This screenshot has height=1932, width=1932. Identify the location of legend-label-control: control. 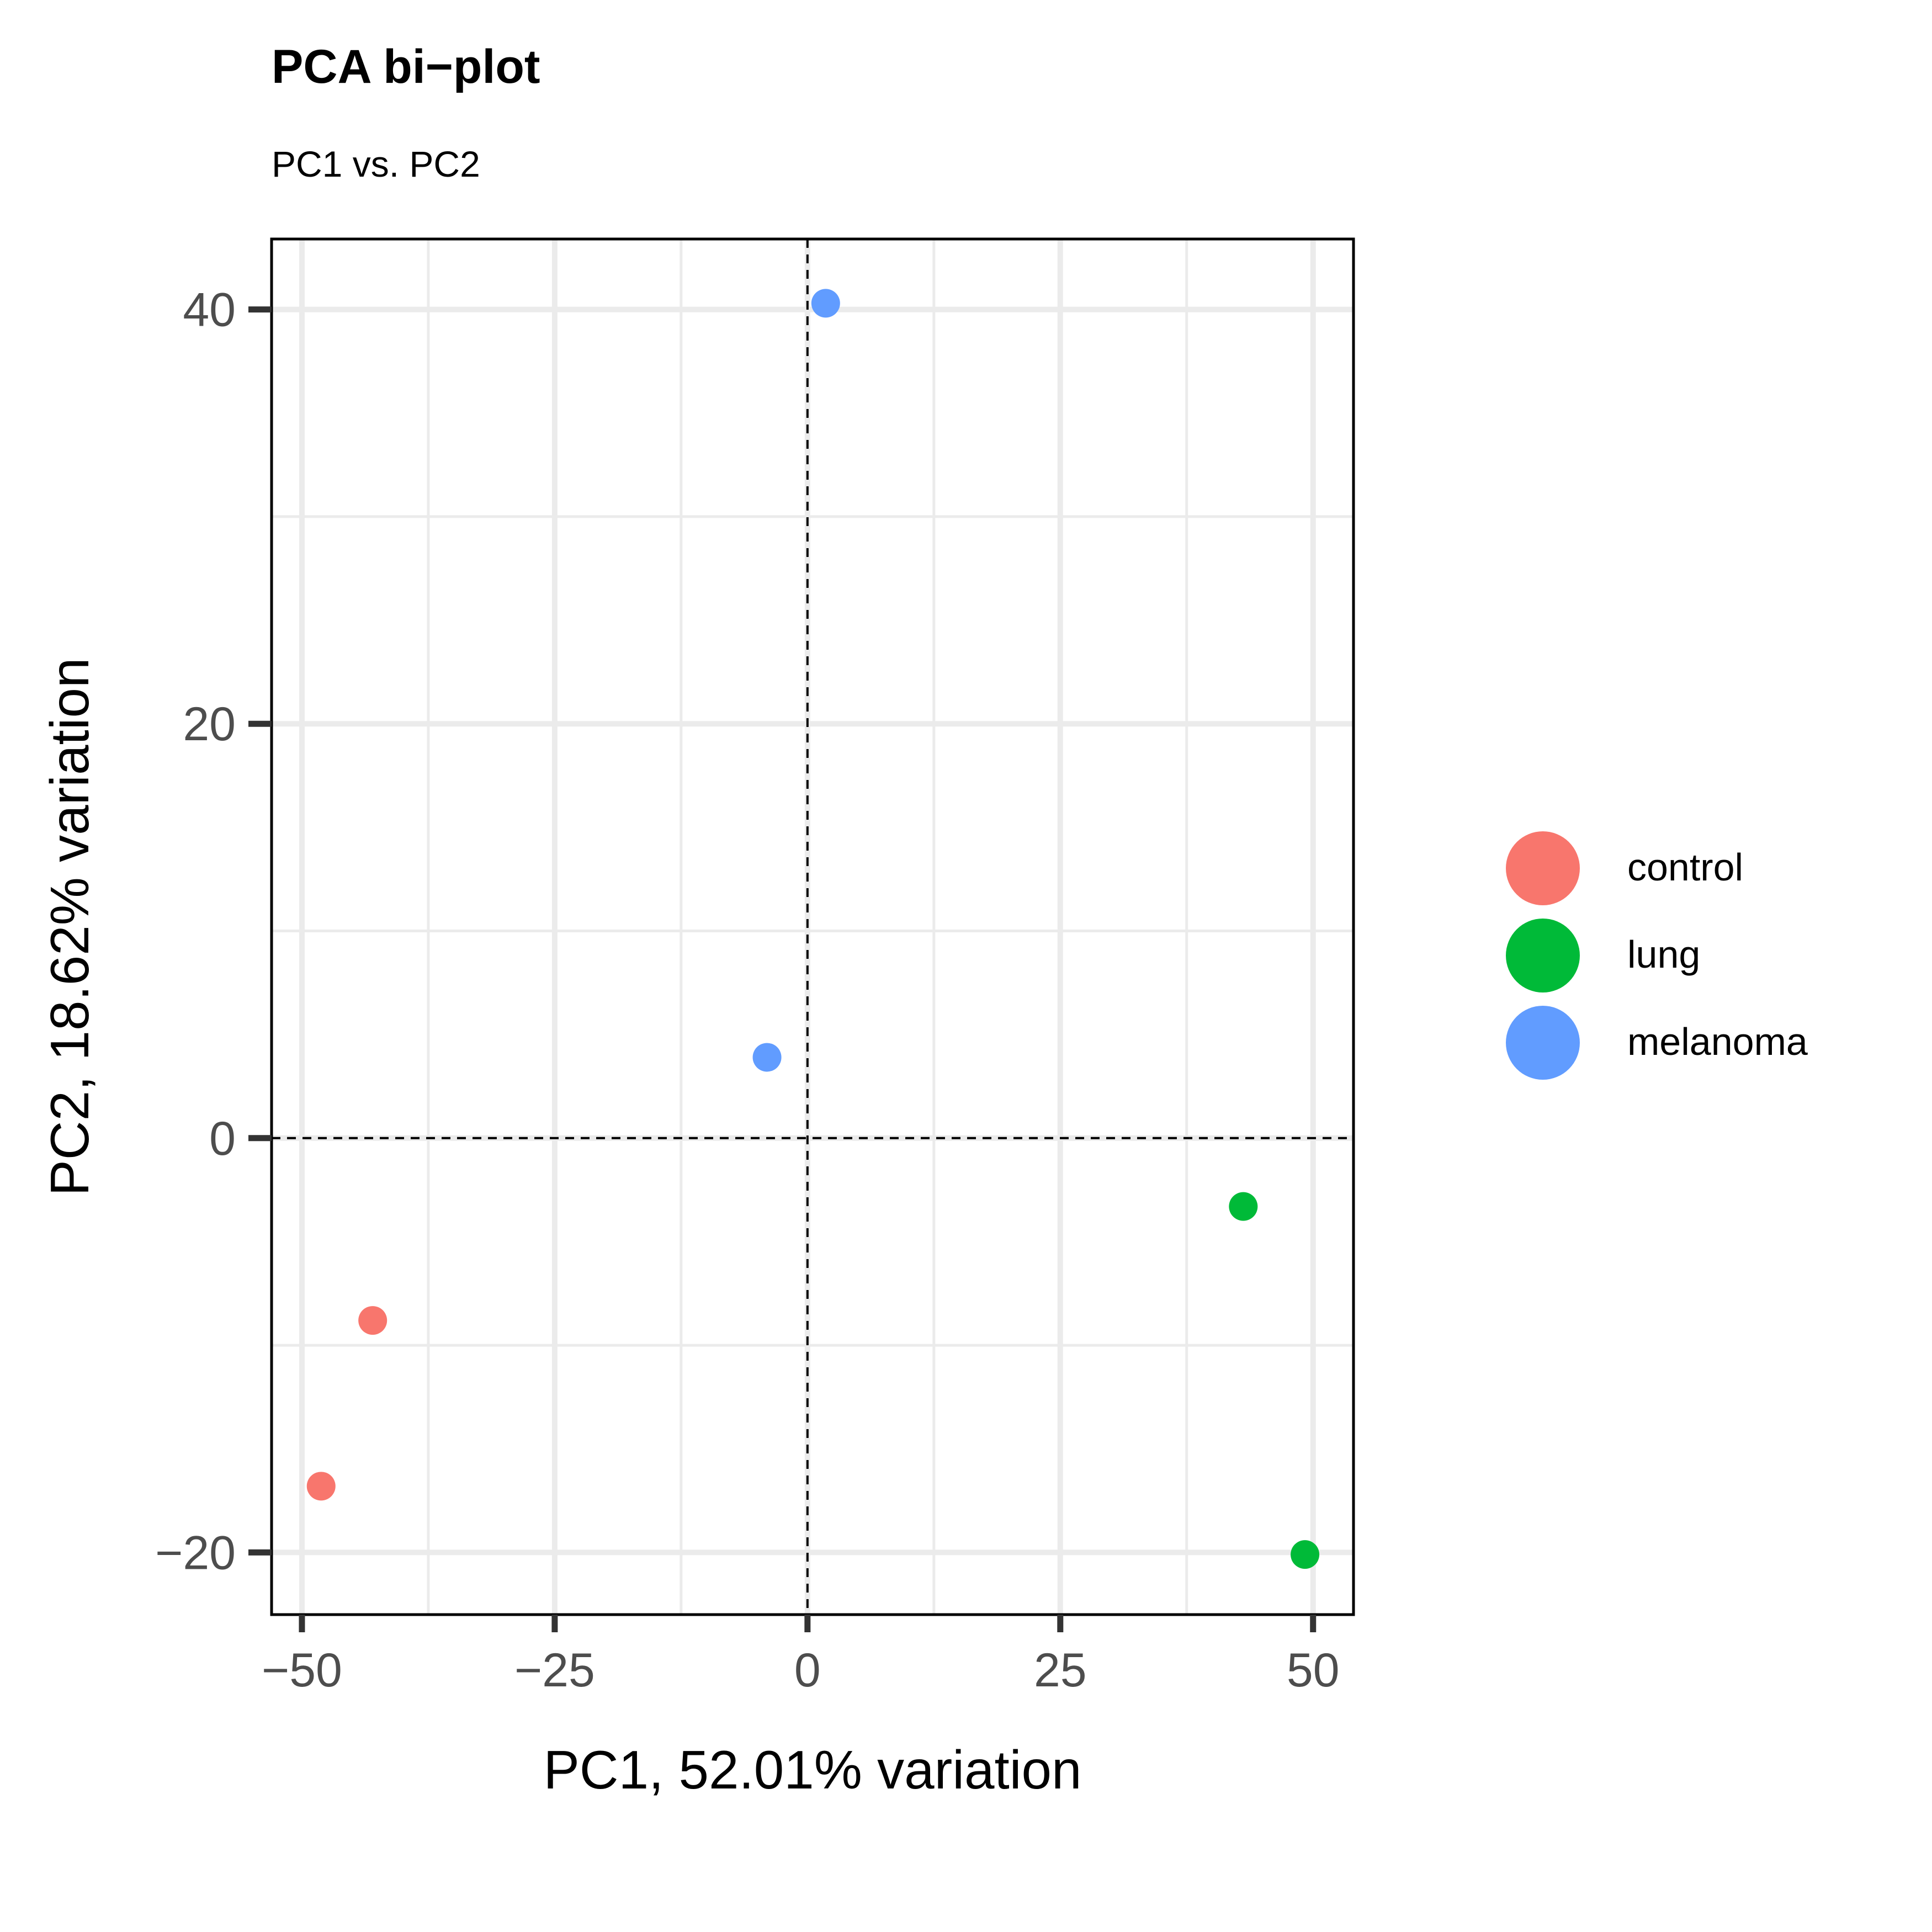
(1685, 868).